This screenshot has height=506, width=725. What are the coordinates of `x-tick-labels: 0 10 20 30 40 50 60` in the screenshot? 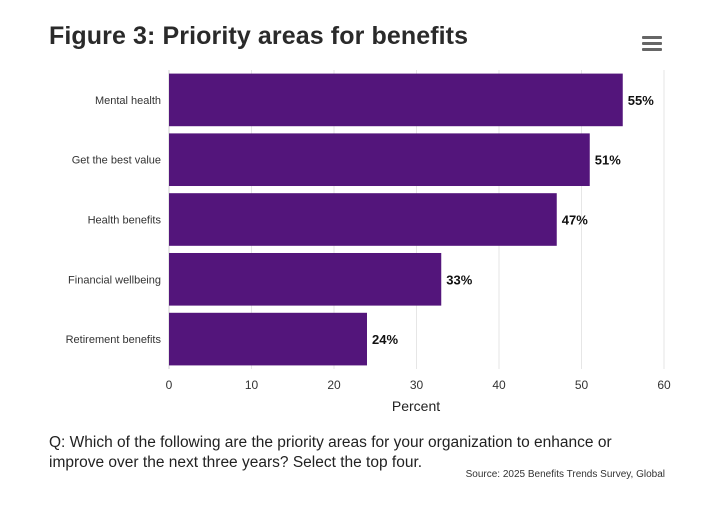 It's located at (418, 385).